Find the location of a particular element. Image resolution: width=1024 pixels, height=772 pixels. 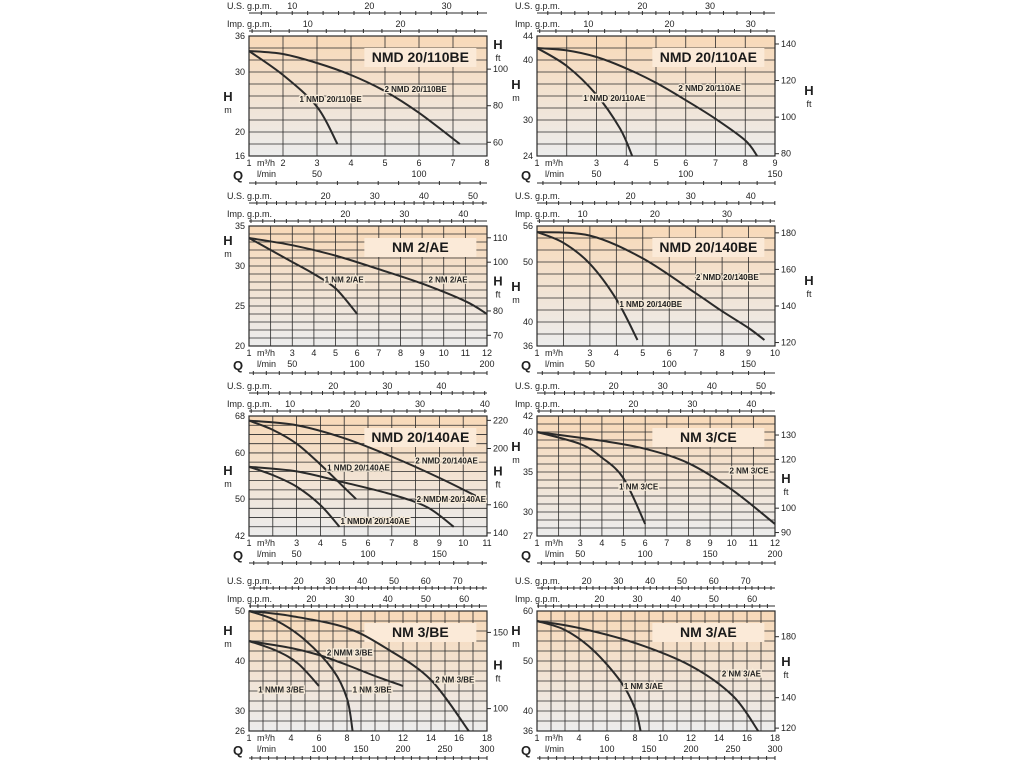

ft-tick-label: 60 is located at coordinates (498, 142).